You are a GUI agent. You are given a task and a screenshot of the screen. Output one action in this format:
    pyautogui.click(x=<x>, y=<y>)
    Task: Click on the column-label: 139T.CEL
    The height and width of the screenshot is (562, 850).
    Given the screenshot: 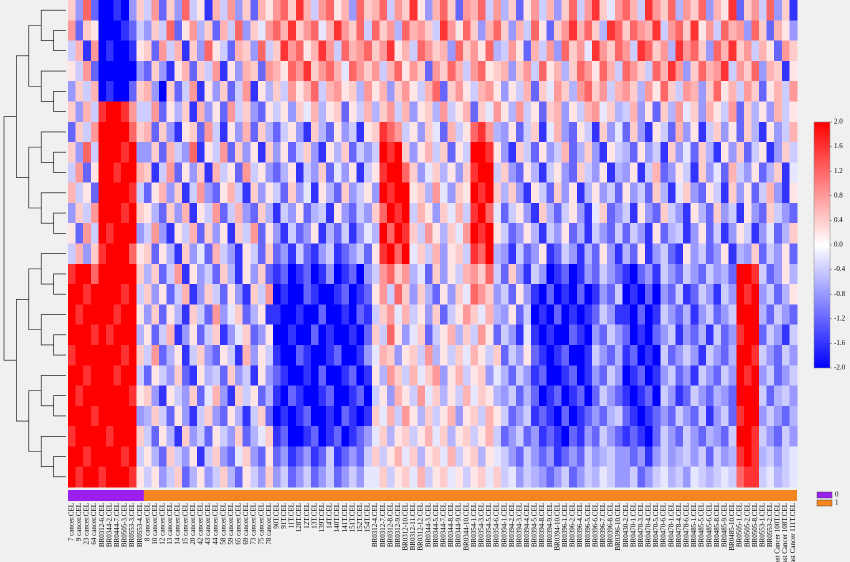 What is the action you would take?
    pyautogui.click(x=322, y=517)
    